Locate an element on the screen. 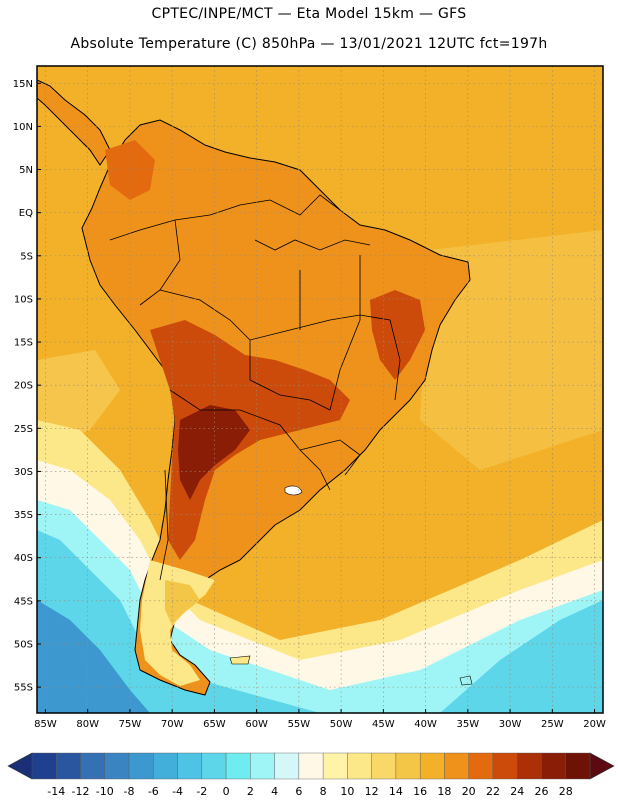 The image size is (618, 800). colorbar-label: 4 is located at coordinates (274, 791).